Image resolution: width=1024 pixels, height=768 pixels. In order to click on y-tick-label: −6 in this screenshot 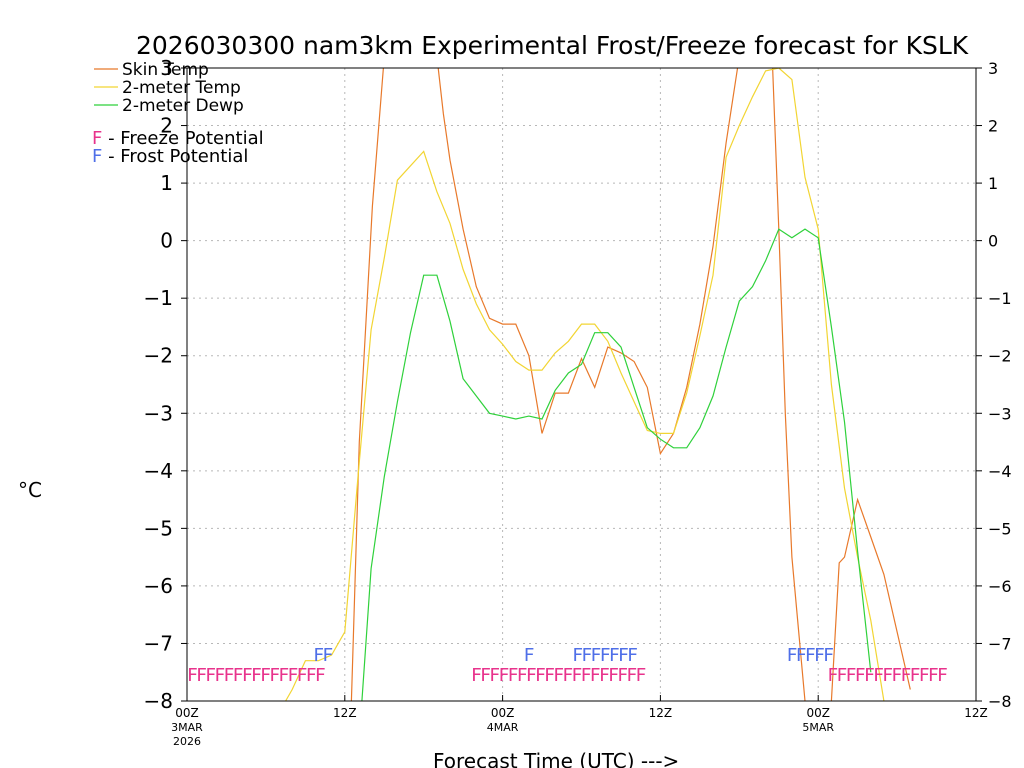, I will do `click(158, 586)`.